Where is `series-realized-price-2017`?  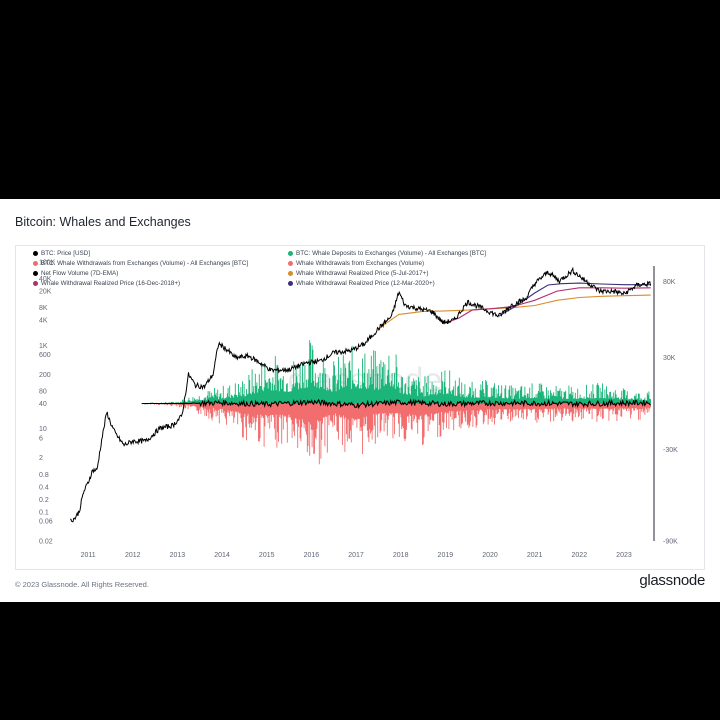 series-realized-price-2017 is located at coordinates (514, 312).